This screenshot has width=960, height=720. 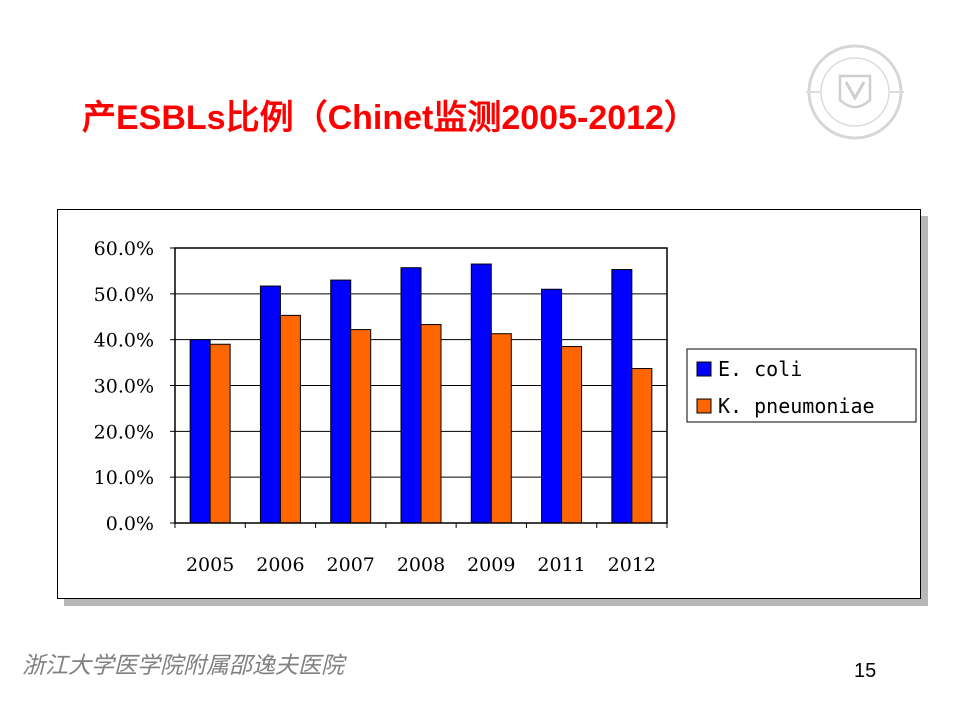 I want to click on legend-label-kpneumoniae: K. pneumoniae, so click(x=796, y=406).